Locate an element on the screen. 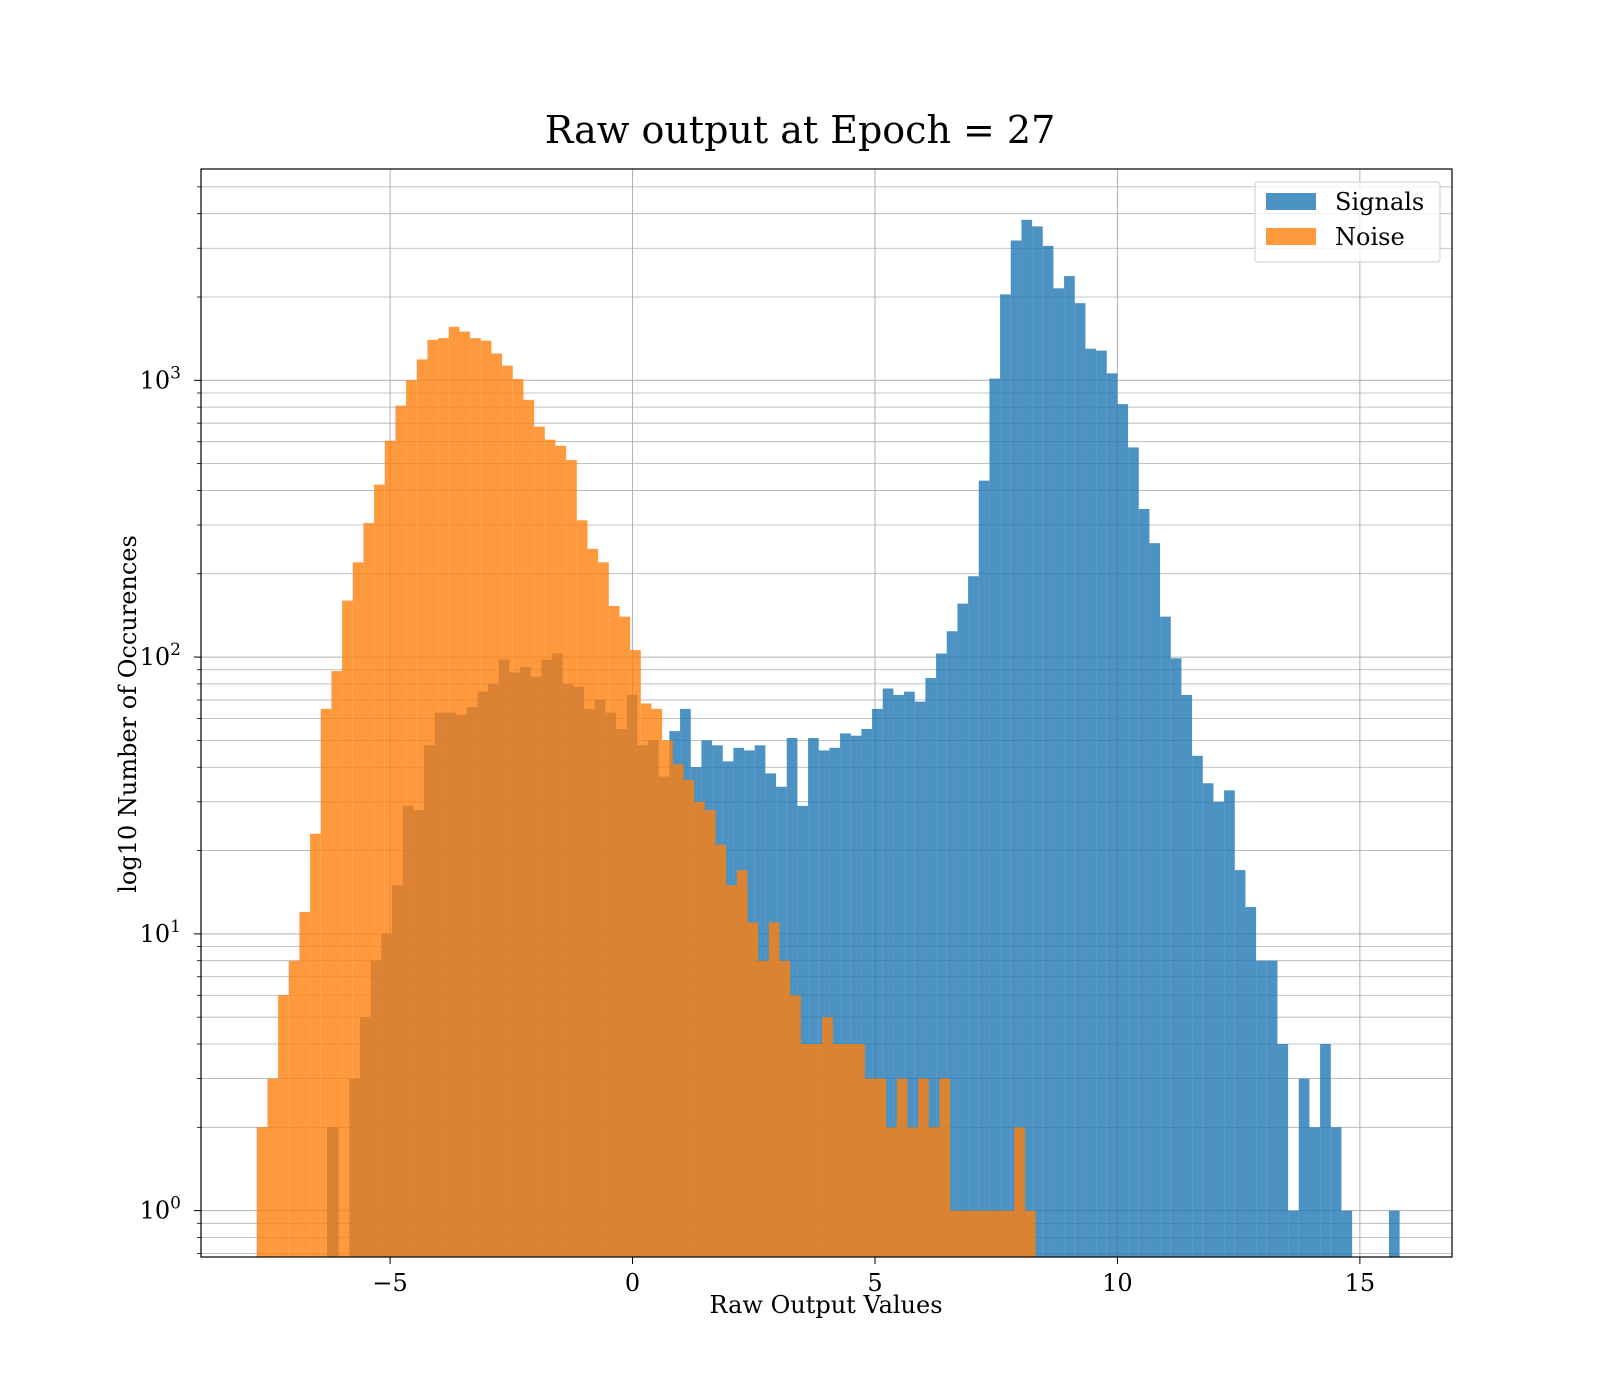 The image size is (1600, 1400). legend-swatch-signals is located at coordinates (1291, 201).